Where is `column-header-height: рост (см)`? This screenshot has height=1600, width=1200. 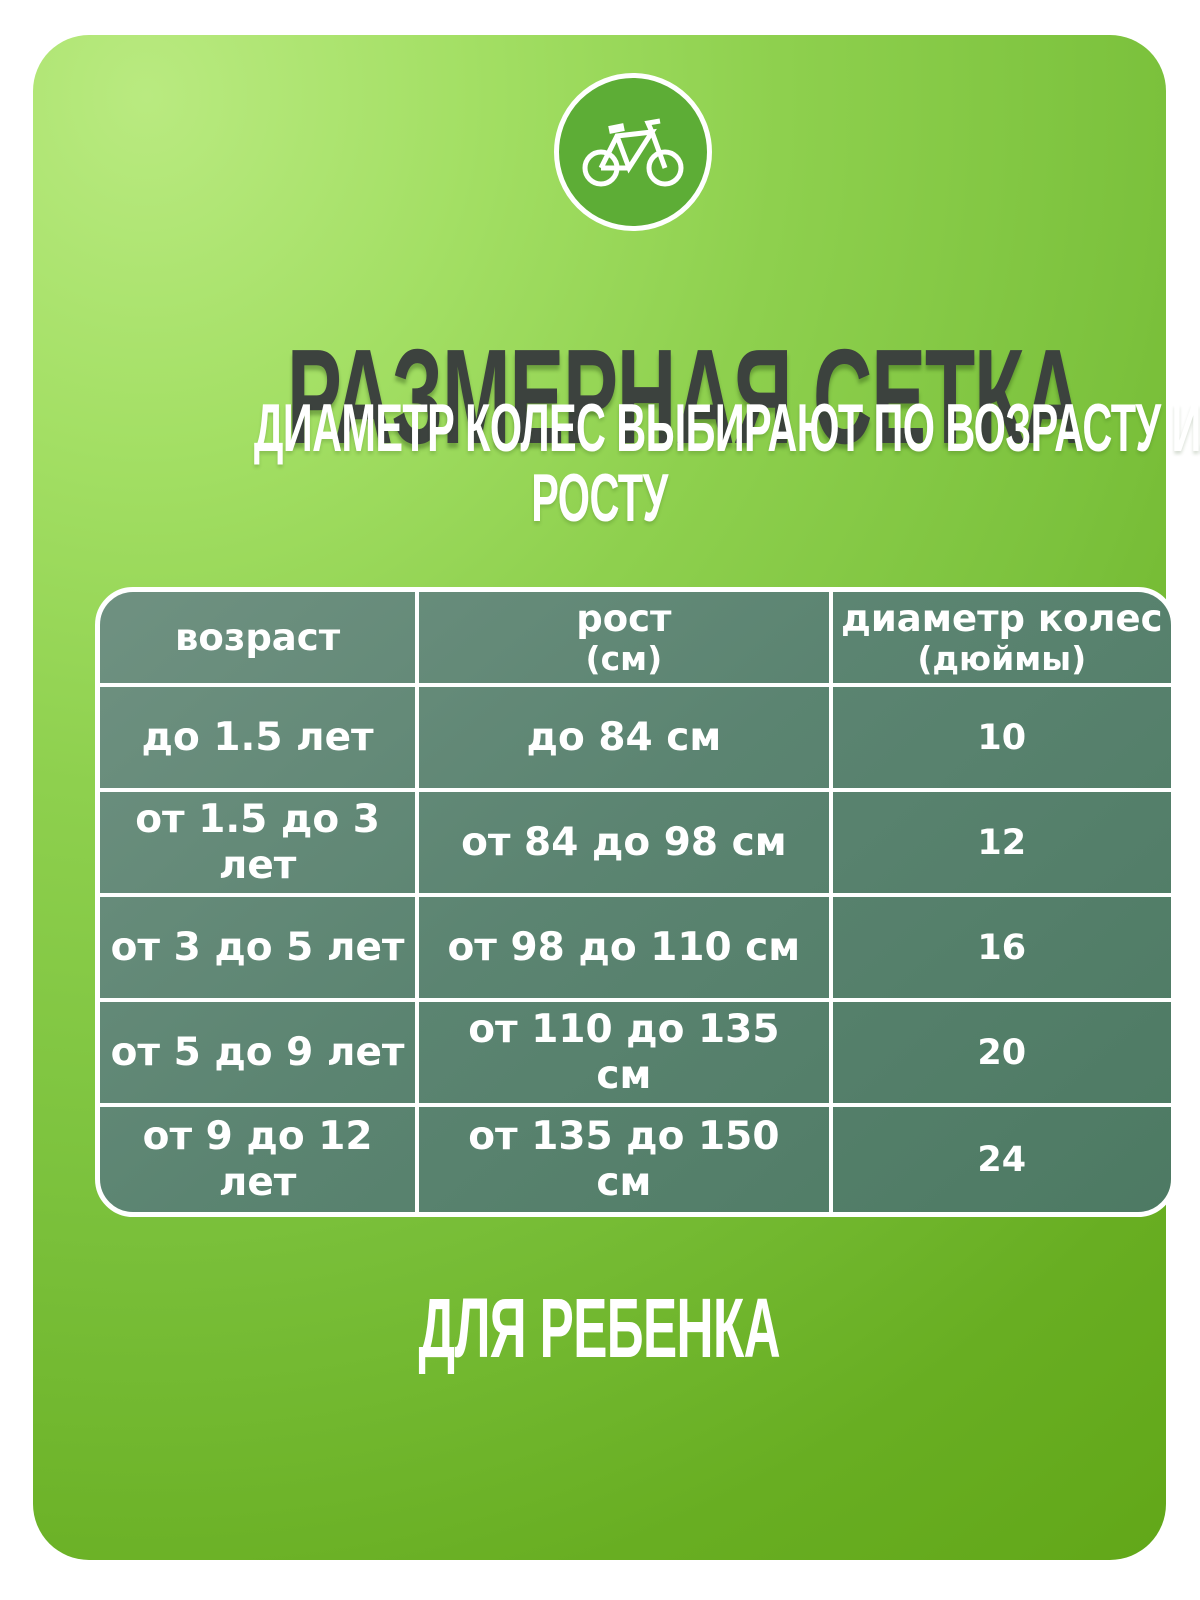 column-header-height: рост (см) is located at coordinates (626, 639).